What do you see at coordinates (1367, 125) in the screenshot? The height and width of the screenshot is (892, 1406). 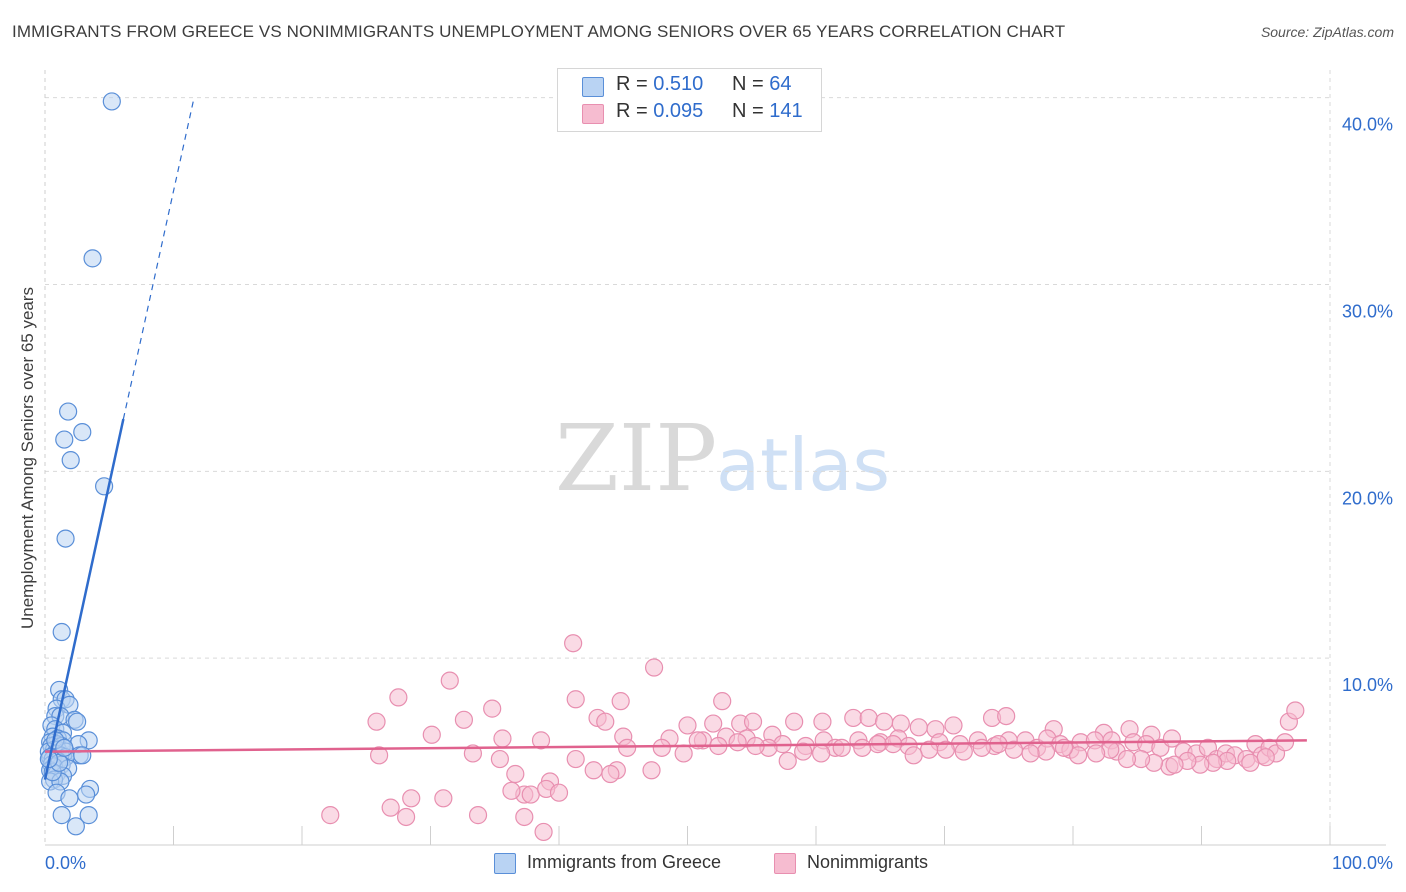 I see `y-tick-label: 40.0%` at bounding box center [1367, 125].